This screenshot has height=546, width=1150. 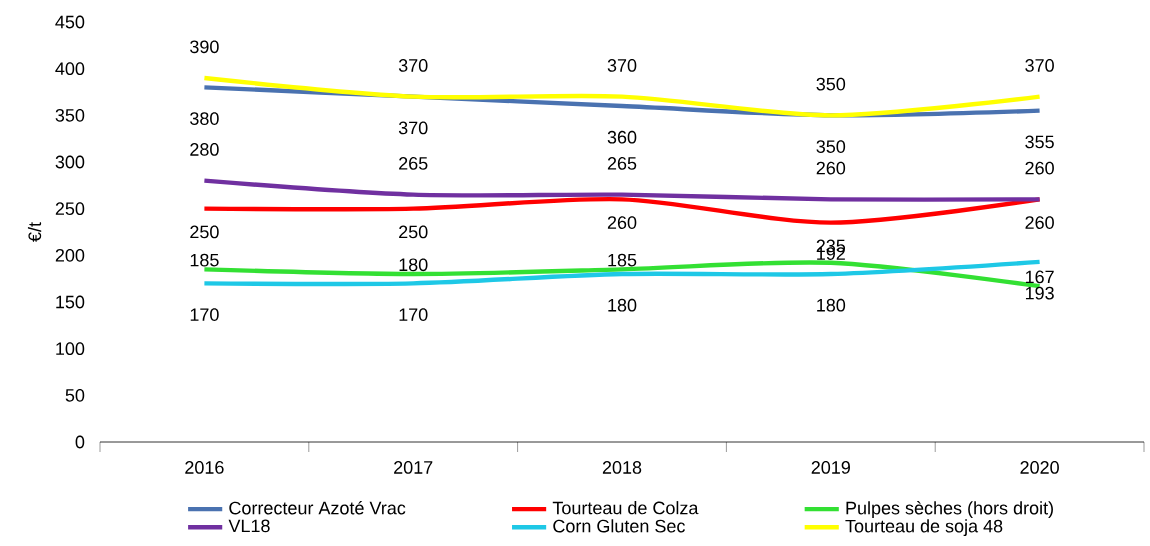 I want to click on x-tick-label: 2016, so click(x=204, y=467).